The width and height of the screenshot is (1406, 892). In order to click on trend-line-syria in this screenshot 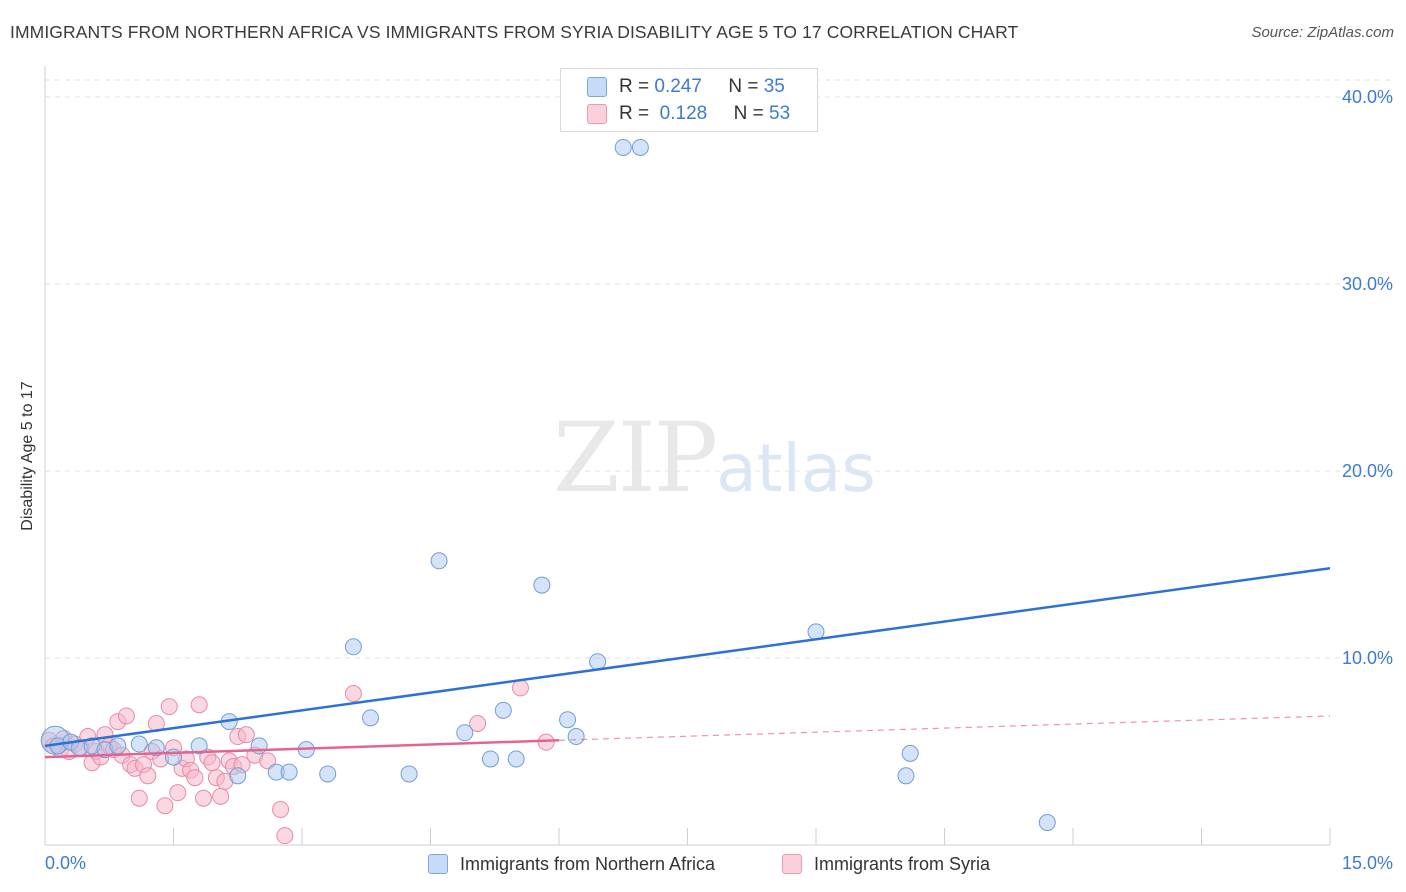, I will do `click(302, 749)`.